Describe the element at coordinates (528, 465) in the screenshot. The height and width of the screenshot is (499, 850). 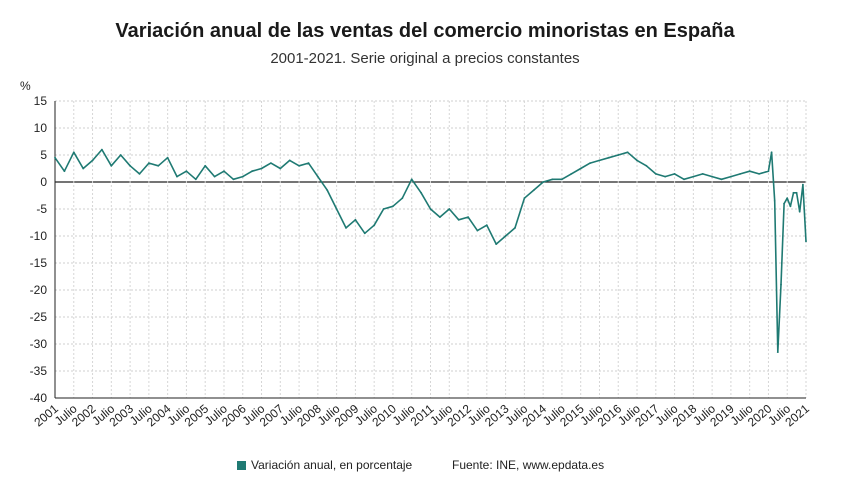
I see `source-note: Fuente: INE, www.epdata.es` at that location.